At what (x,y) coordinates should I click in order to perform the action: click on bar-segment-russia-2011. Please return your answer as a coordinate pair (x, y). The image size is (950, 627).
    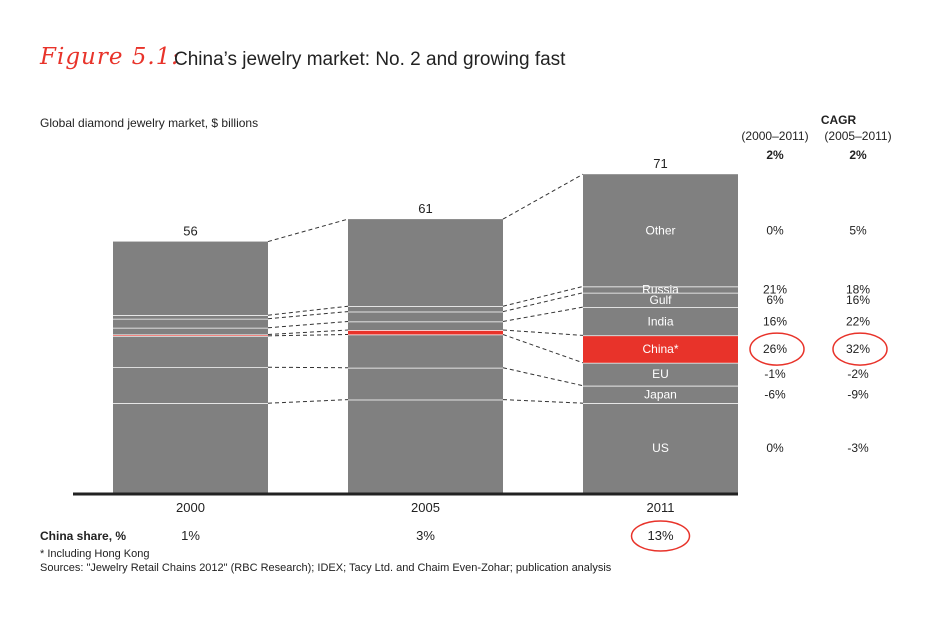
    Looking at the image, I should click on (660, 289).